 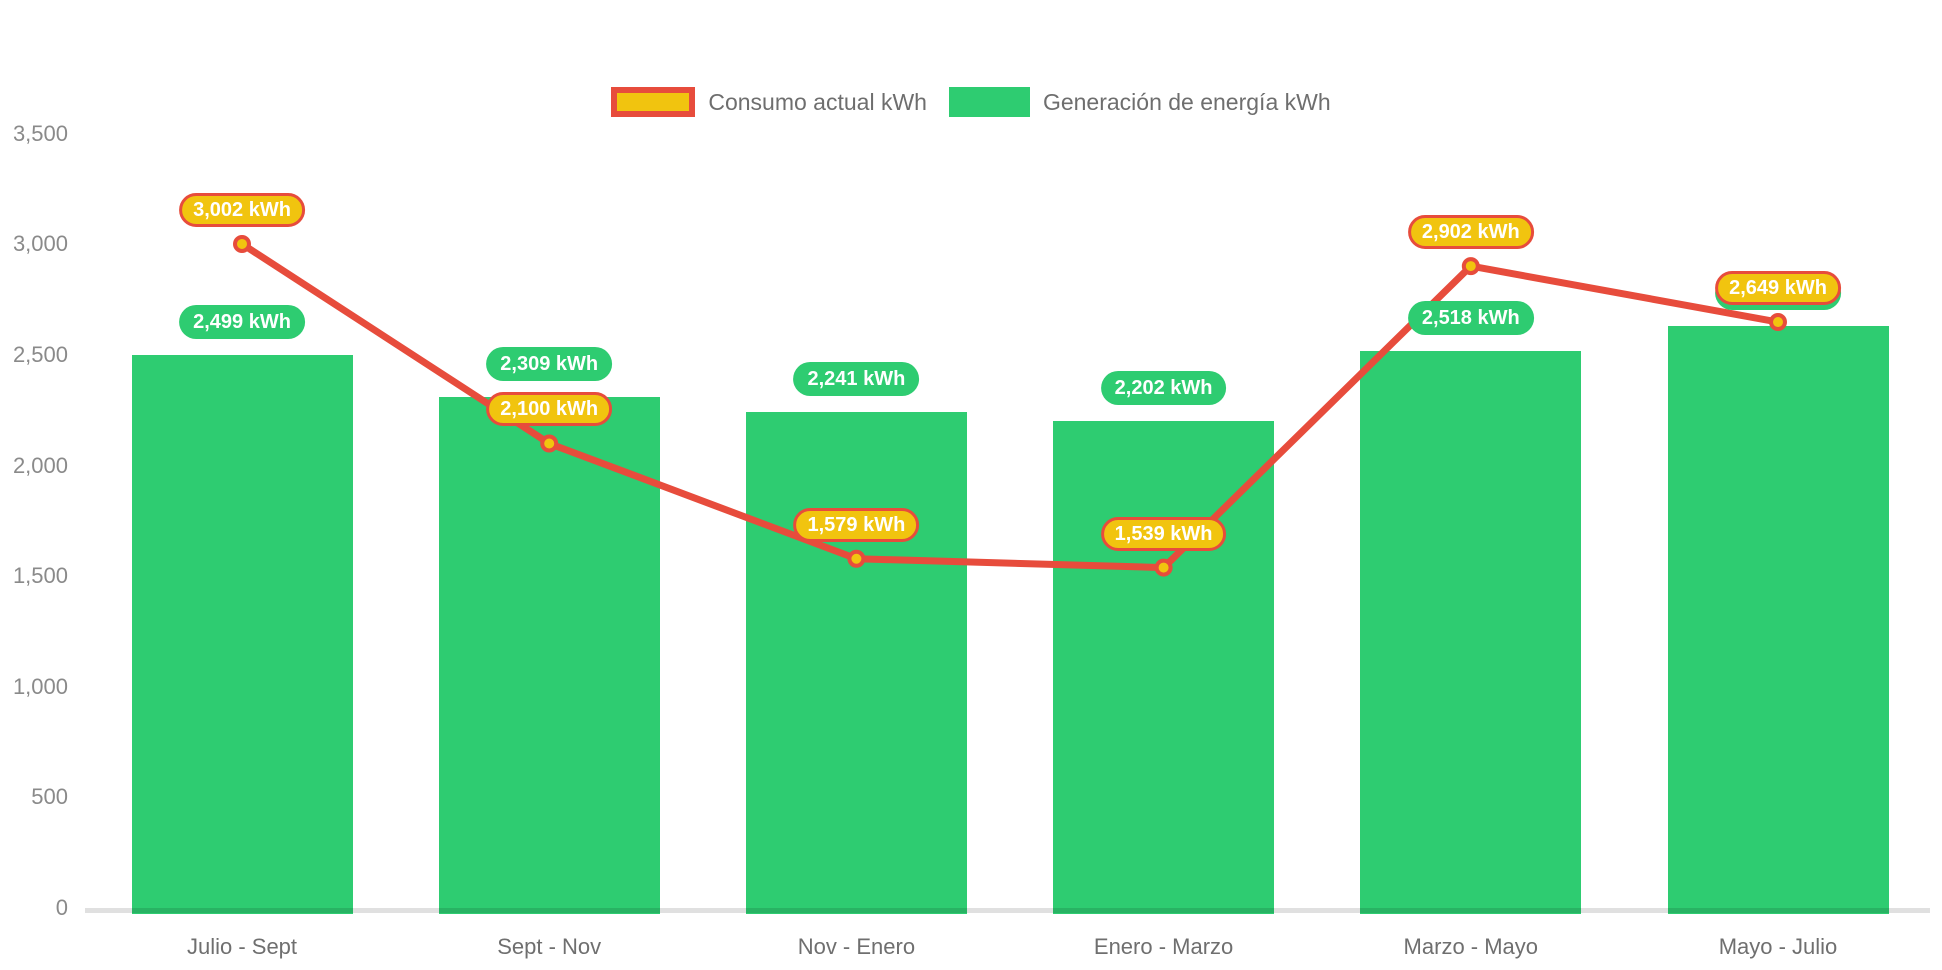 I want to click on generacion-label-pill-julio-sept: 2,499 kWh, so click(x=242, y=322).